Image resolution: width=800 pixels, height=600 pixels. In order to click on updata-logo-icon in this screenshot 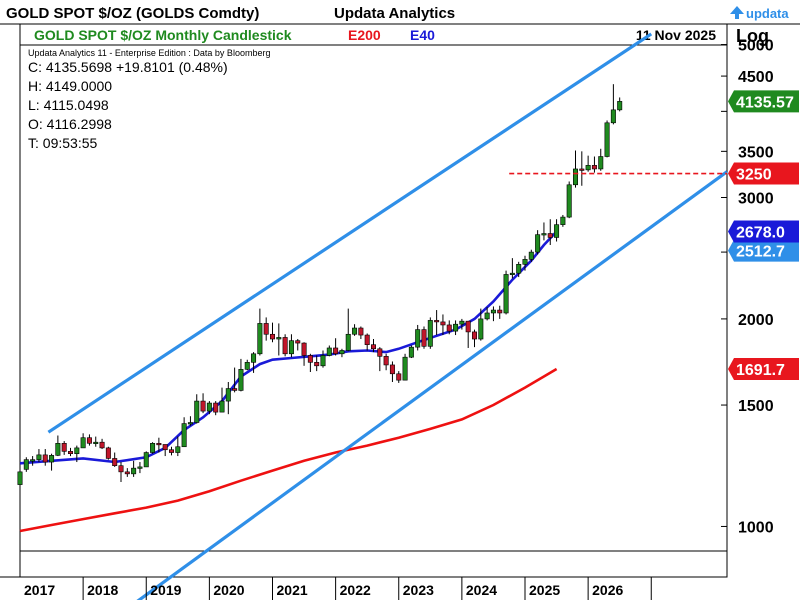, I will do `click(737, 12)`.